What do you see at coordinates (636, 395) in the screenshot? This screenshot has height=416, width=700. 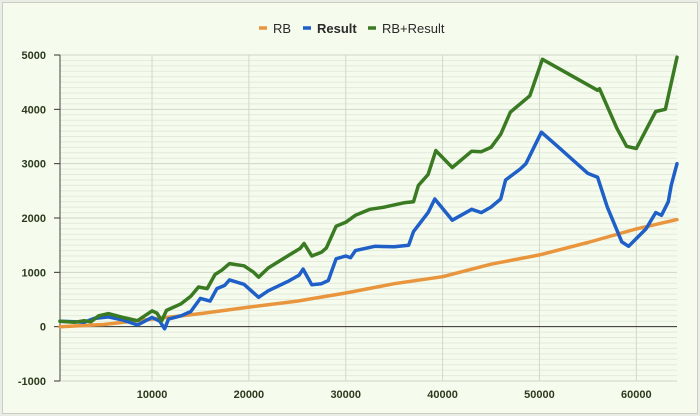 I see `x-tick-label: 60000` at bounding box center [636, 395].